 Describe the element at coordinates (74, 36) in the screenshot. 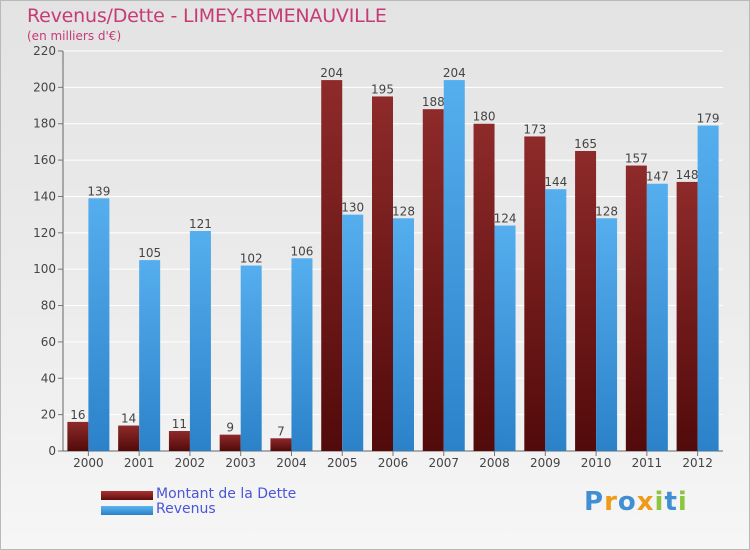

I see `chart-subtitle: (en milliers d'€)` at that location.